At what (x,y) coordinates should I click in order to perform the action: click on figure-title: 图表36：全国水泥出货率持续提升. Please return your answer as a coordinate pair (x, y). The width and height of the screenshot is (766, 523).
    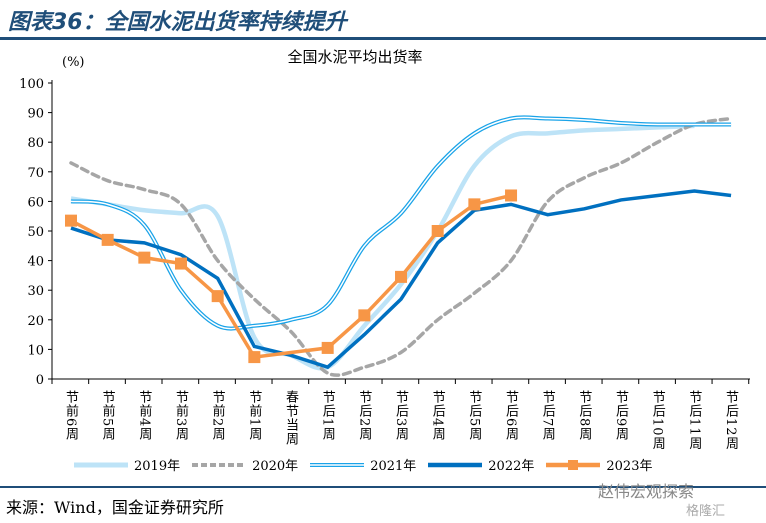
    Looking at the image, I should click on (177, 22).